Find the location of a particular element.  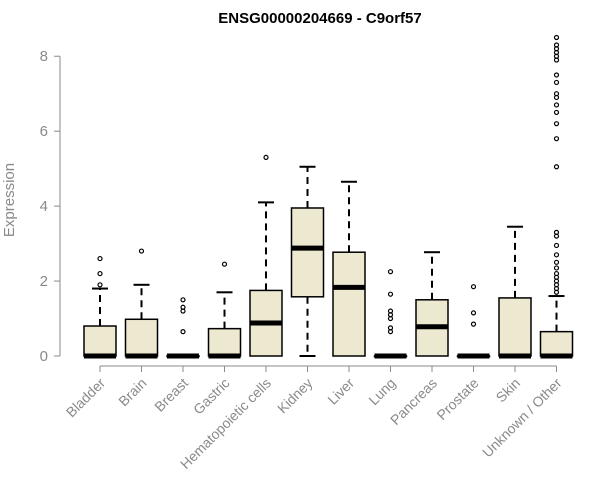

x-tick-label: Breast is located at coordinates (171, 395).